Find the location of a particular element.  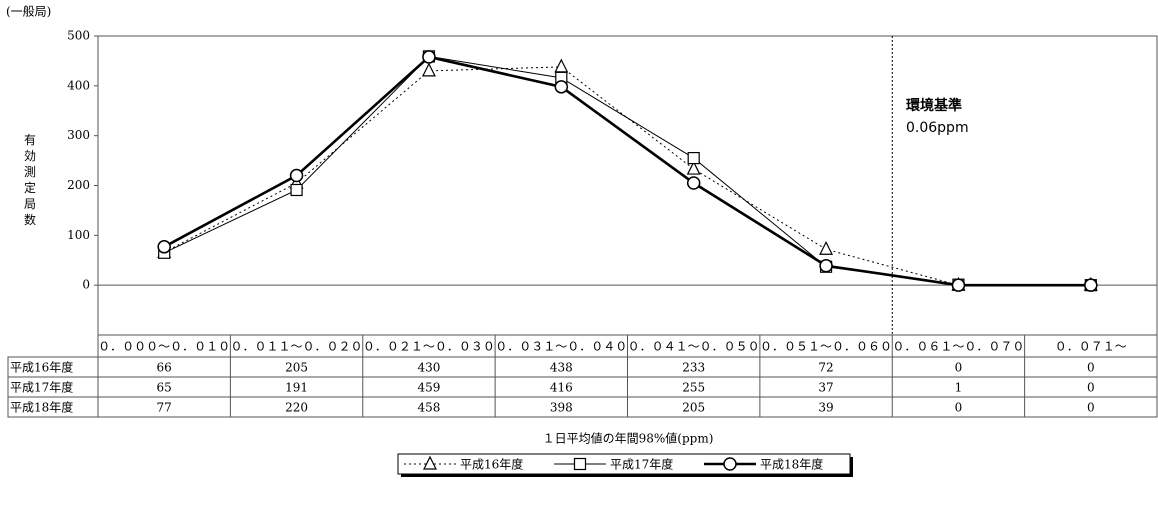

table-cell: 398 is located at coordinates (561, 408).